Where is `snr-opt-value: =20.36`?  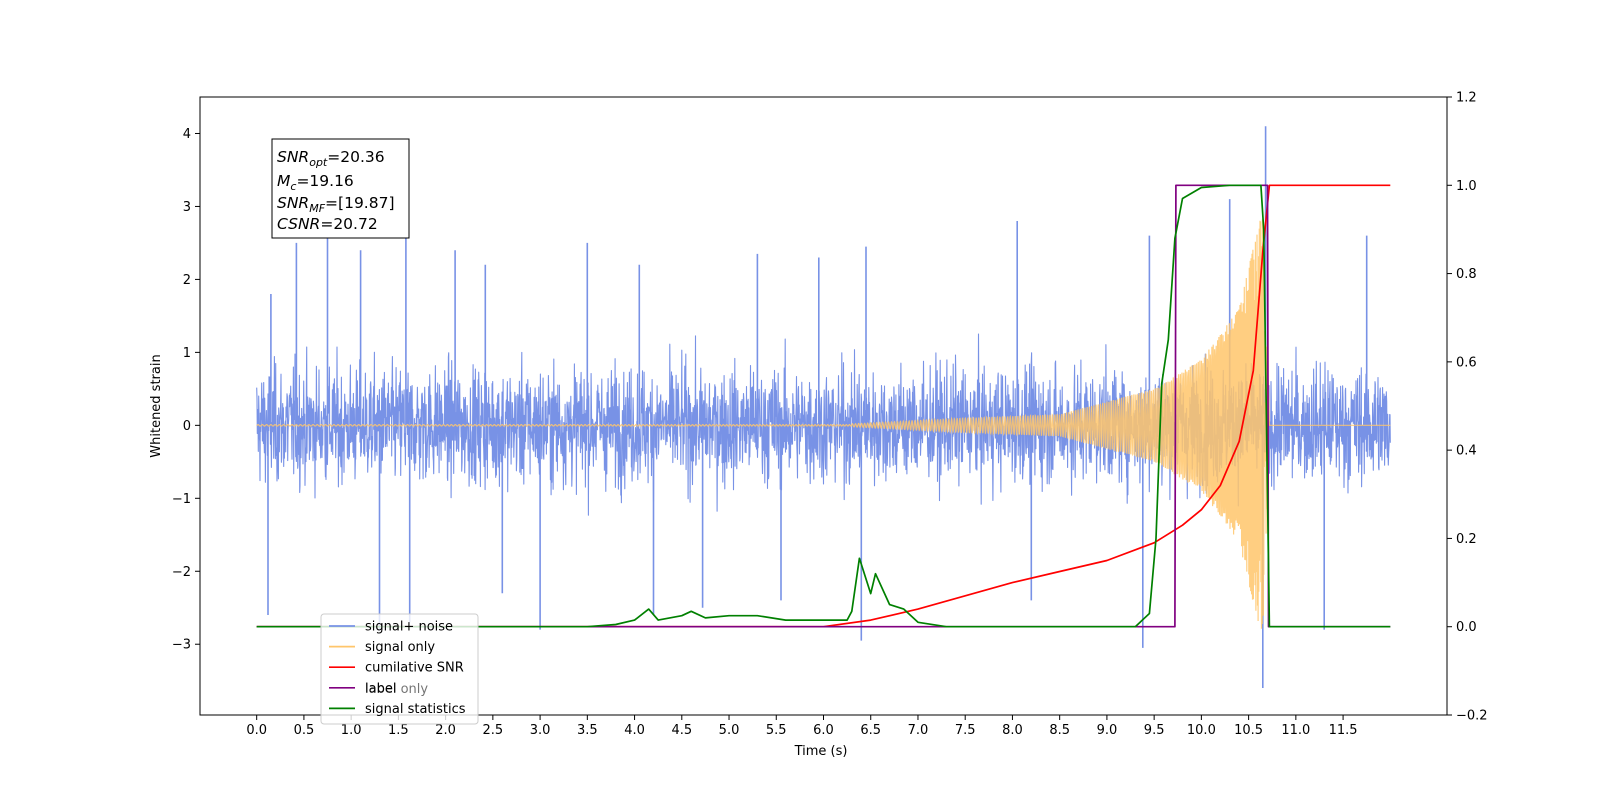 snr-opt-value: =20.36 is located at coordinates (355, 157).